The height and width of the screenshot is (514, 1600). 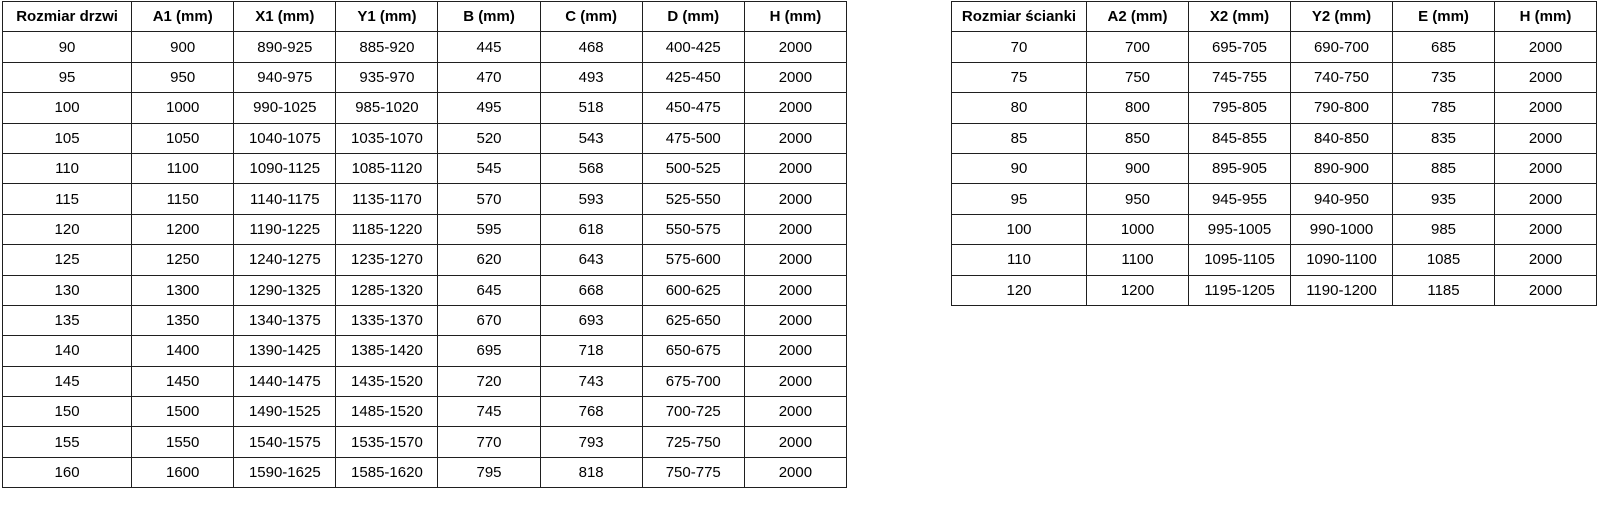 What do you see at coordinates (285, 320) in the screenshot?
I see `table-cell: 1340-1375` at bounding box center [285, 320].